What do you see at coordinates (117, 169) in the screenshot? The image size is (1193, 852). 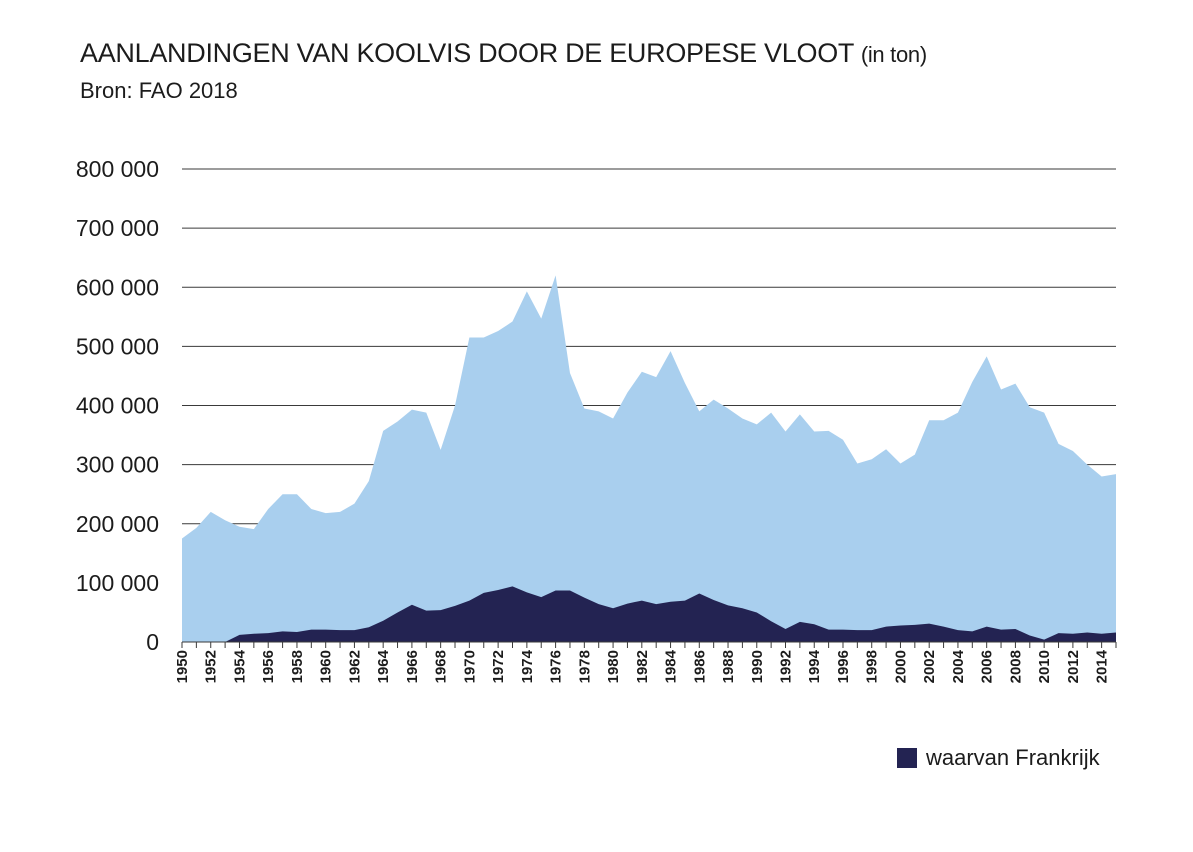 I see `y-tick-label: 800 000` at bounding box center [117, 169].